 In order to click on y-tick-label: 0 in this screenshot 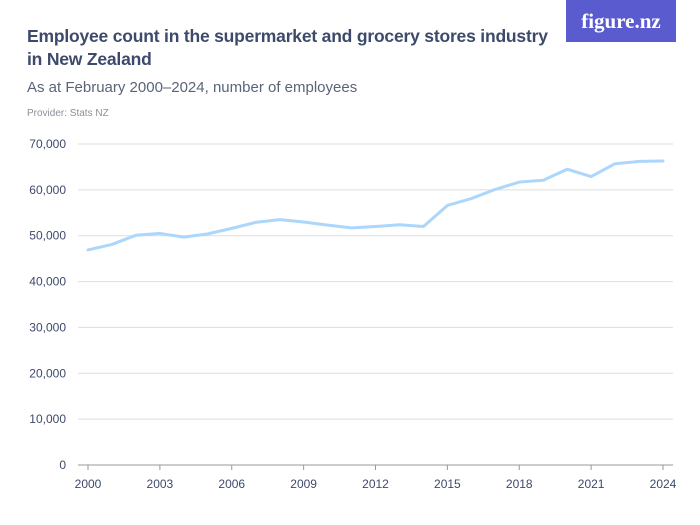, I will do `click(62, 465)`.